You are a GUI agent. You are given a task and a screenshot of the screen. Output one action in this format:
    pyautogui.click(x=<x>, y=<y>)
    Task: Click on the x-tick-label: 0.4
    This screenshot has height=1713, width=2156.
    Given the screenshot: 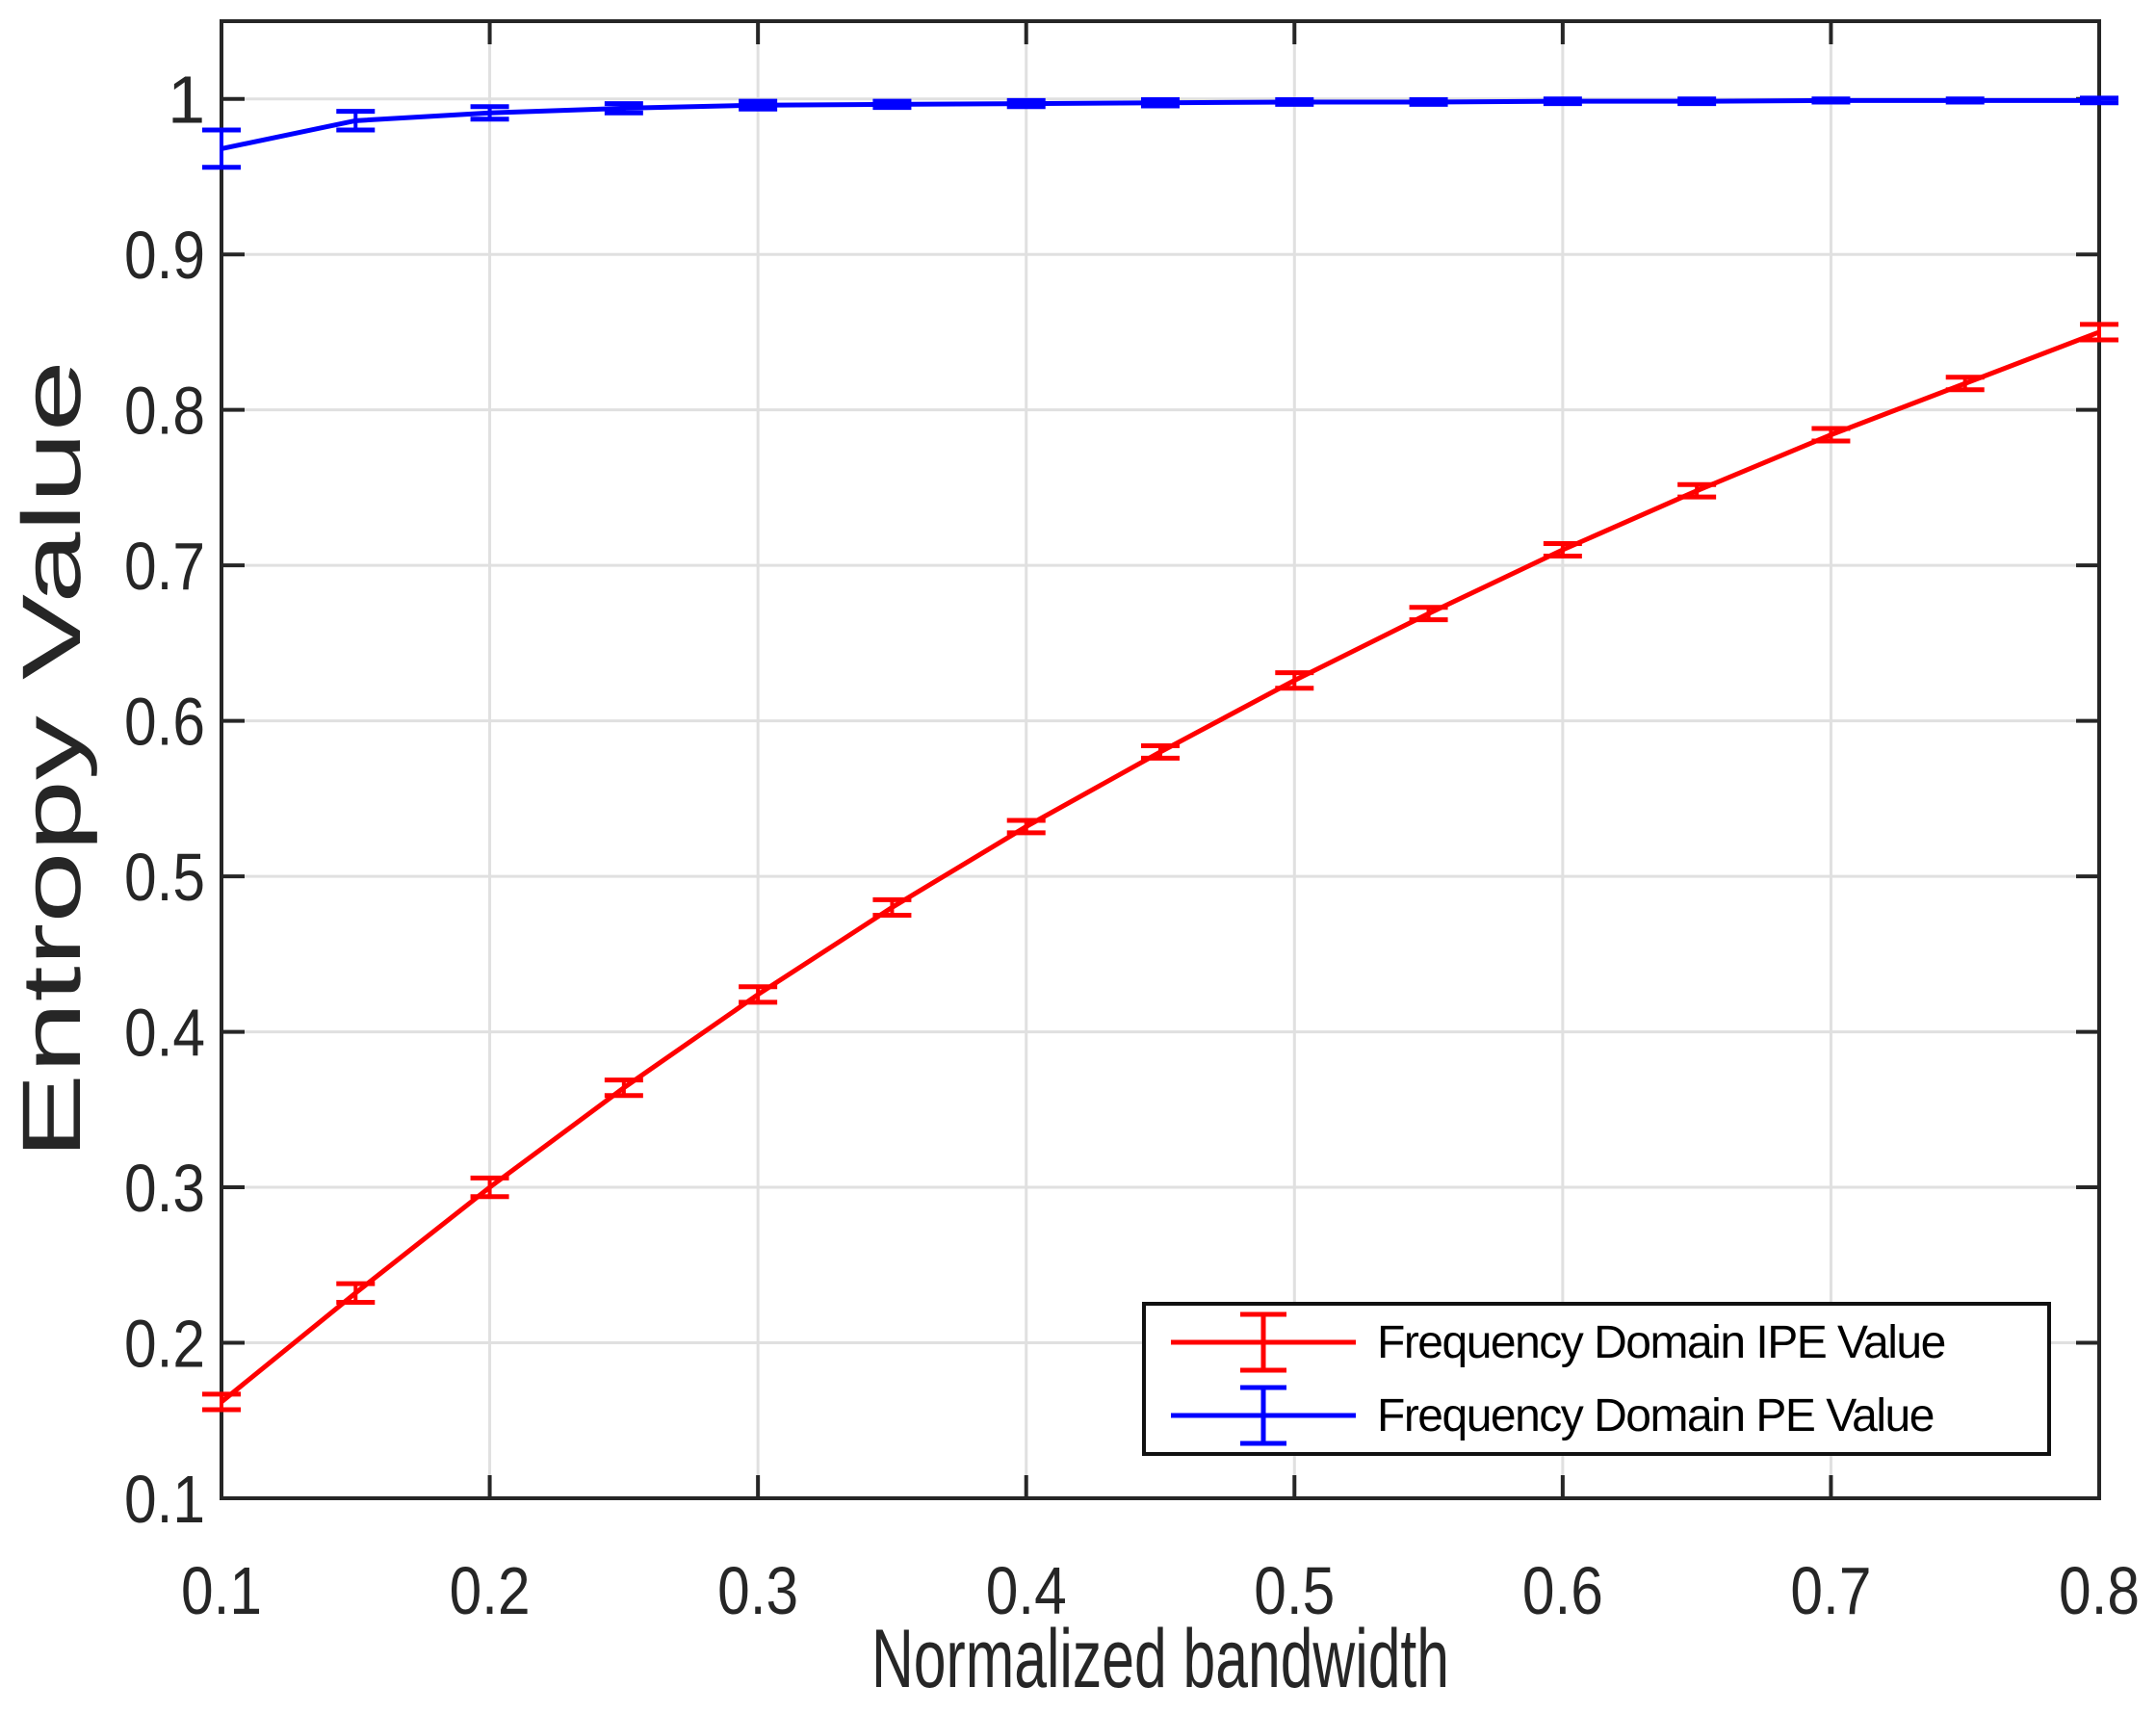 What is the action you would take?
    pyautogui.click(x=1026, y=1590)
    